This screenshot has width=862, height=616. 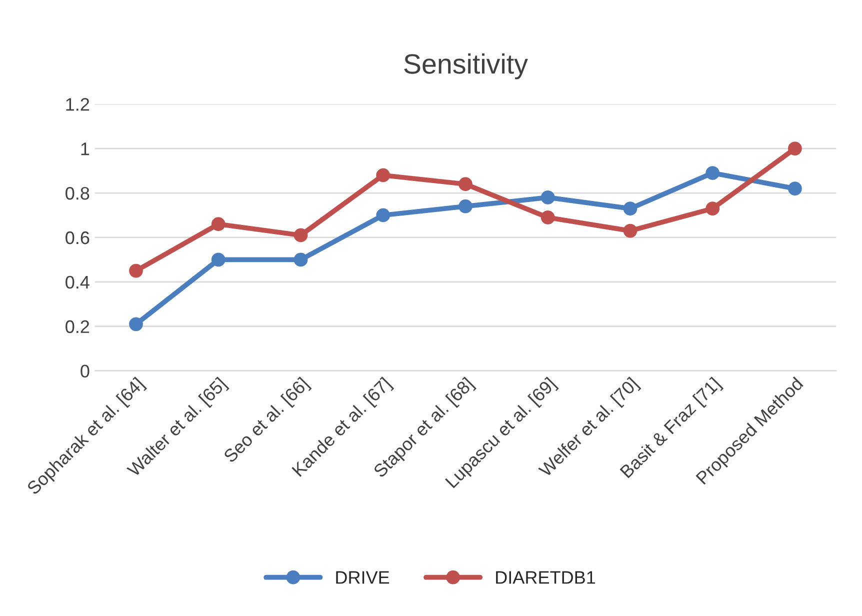 I want to click on y-tick-label: 0, so click(x=85, y=371).